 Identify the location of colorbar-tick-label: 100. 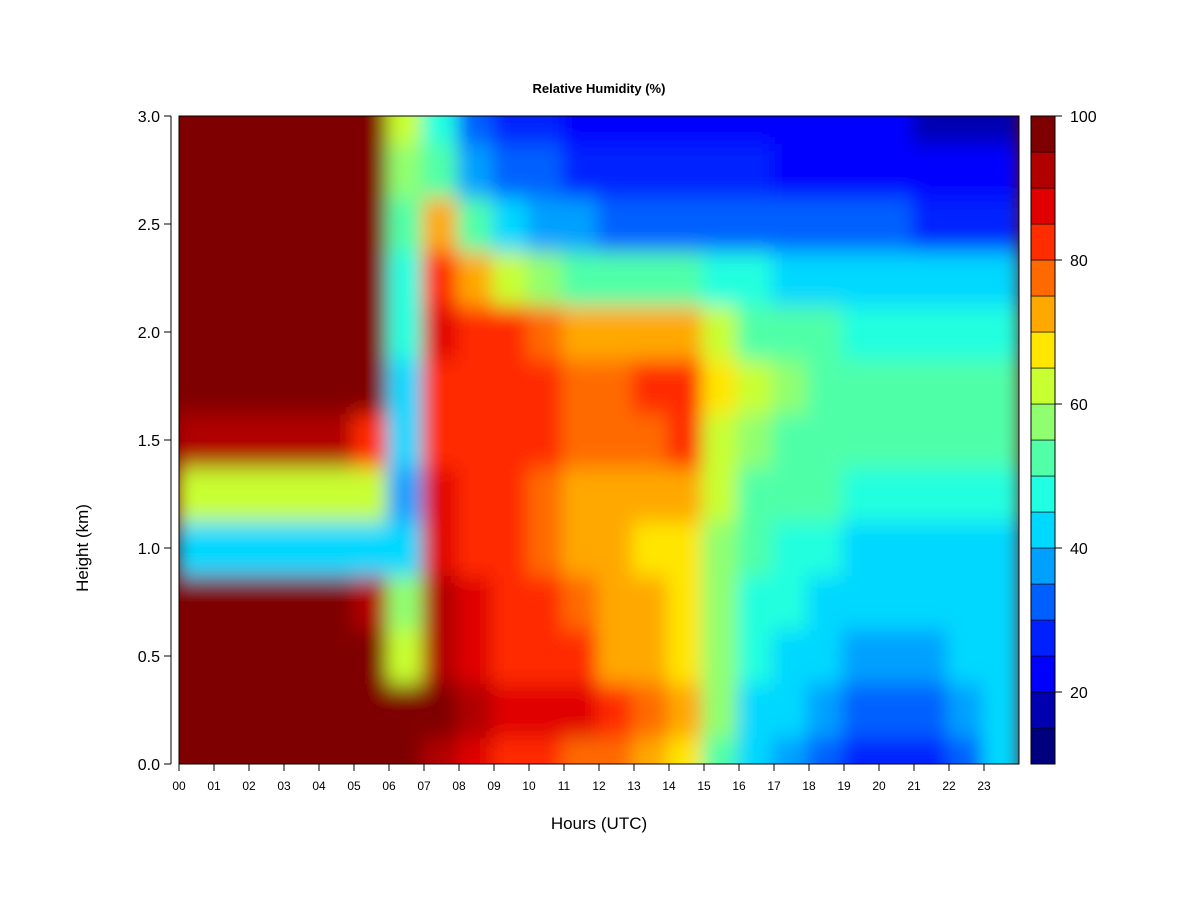
(1083, 117).